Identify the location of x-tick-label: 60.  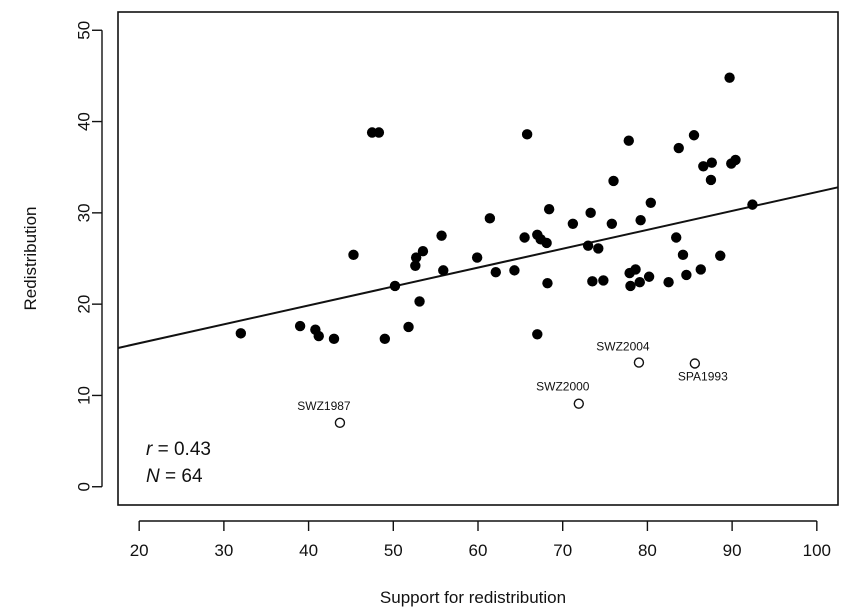
(478, 550).